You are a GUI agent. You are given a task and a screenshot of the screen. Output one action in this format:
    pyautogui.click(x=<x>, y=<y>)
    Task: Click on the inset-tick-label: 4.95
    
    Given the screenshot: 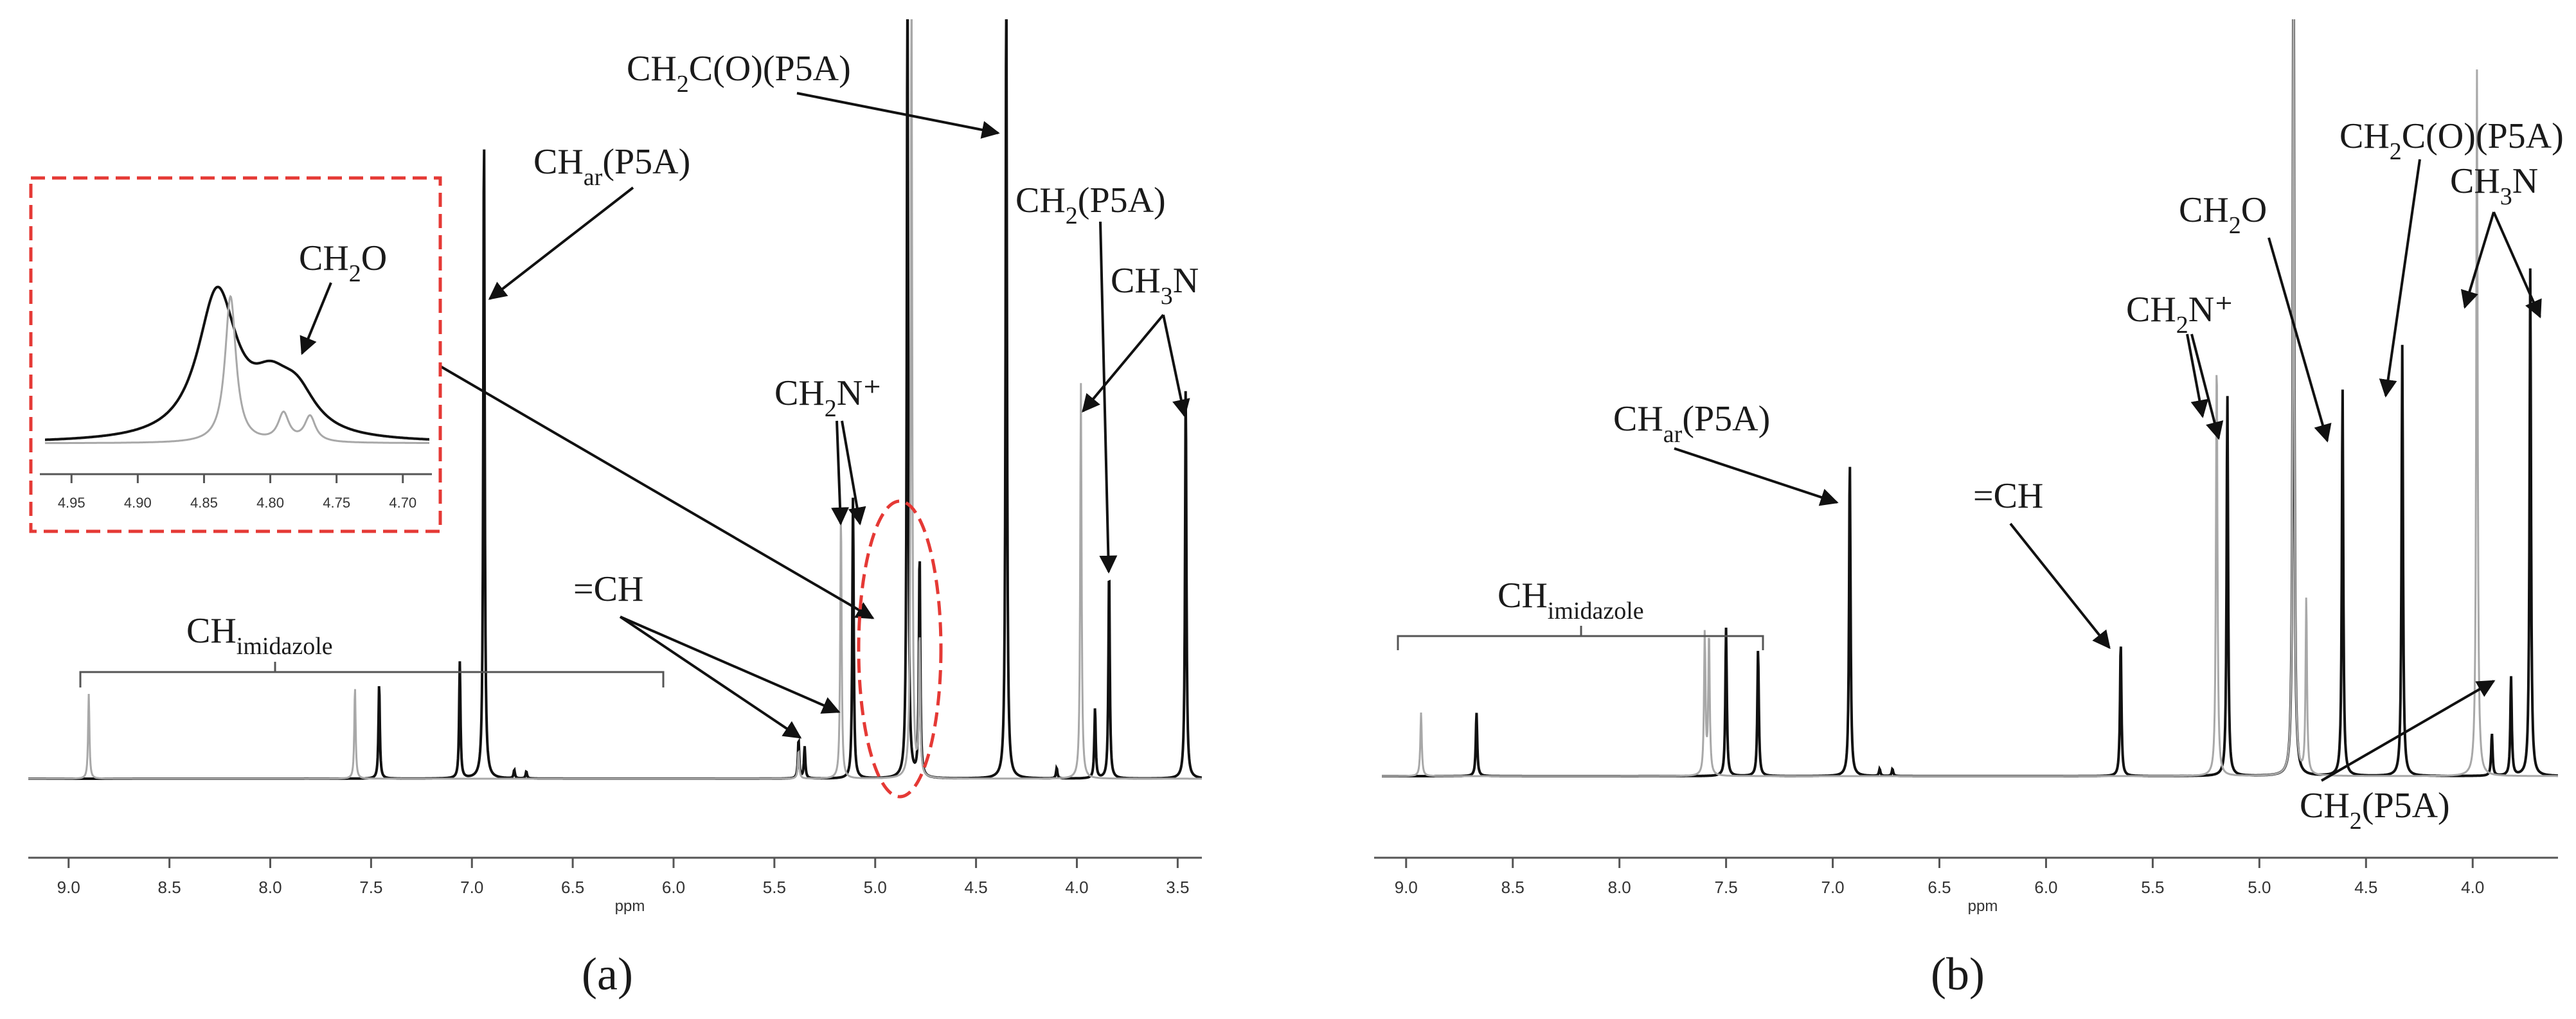 What is the action you would take?
    pyautogui.click(x=71, y=503)
    